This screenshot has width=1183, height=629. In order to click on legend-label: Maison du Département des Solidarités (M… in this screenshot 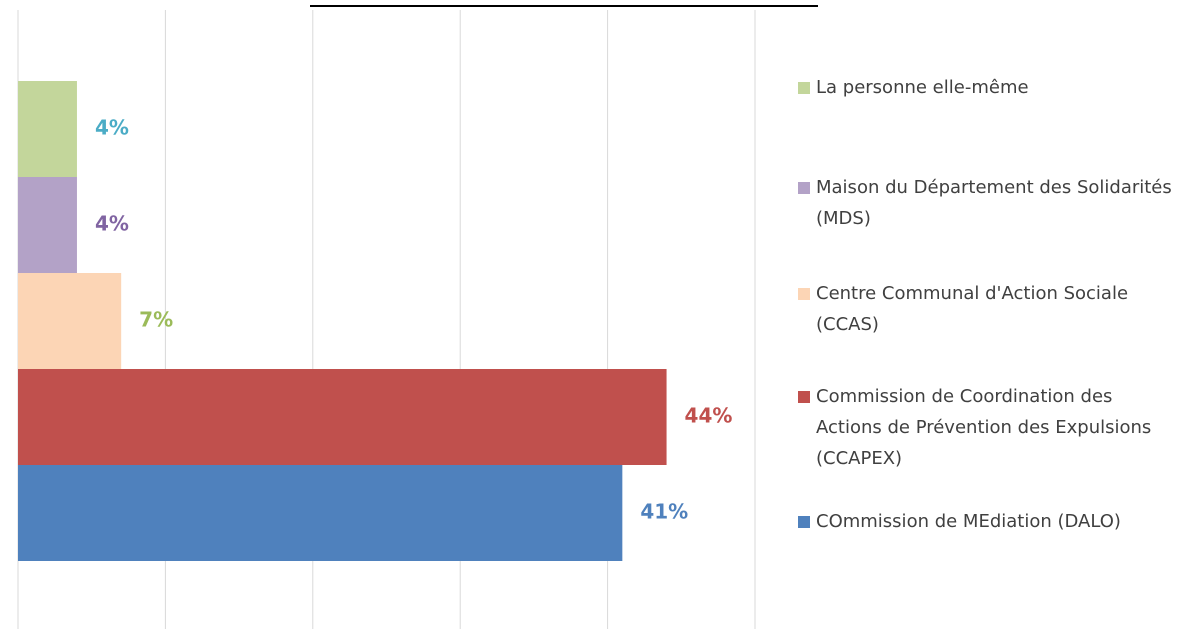, I will do `click(994, 203)`.